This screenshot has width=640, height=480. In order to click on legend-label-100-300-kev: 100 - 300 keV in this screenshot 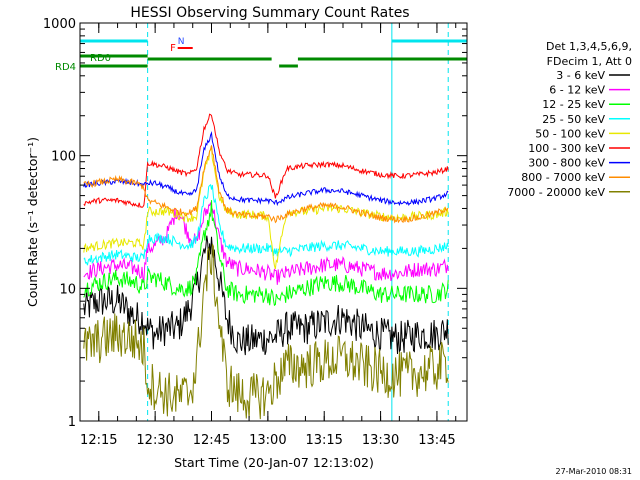, I will do `click(566, 148)`.